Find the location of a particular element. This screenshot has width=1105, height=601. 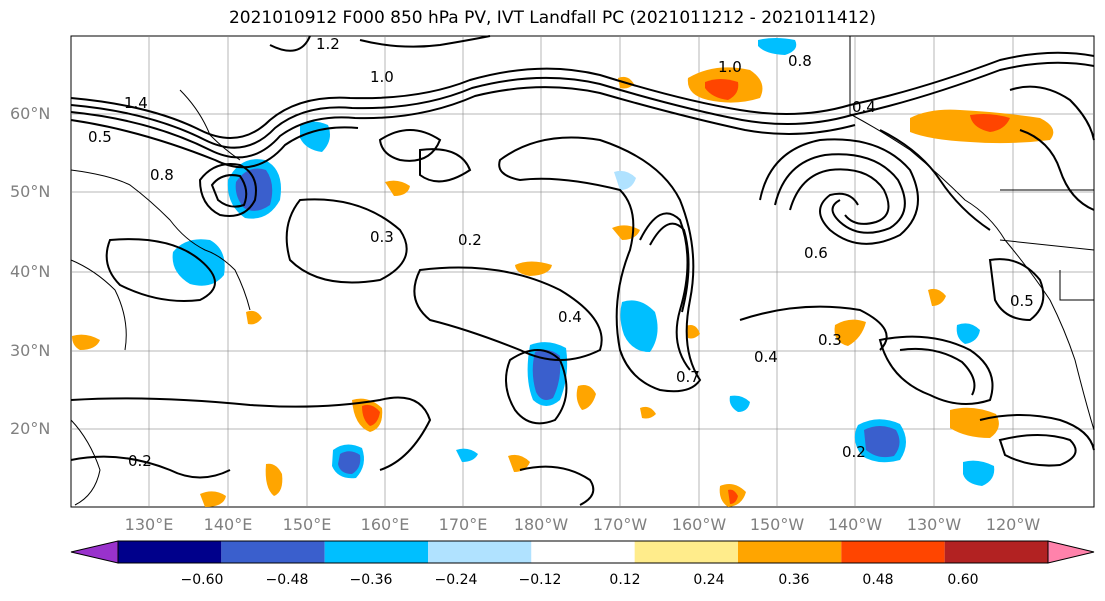

lon-label: 180°W is located at coordinates (541, 524).